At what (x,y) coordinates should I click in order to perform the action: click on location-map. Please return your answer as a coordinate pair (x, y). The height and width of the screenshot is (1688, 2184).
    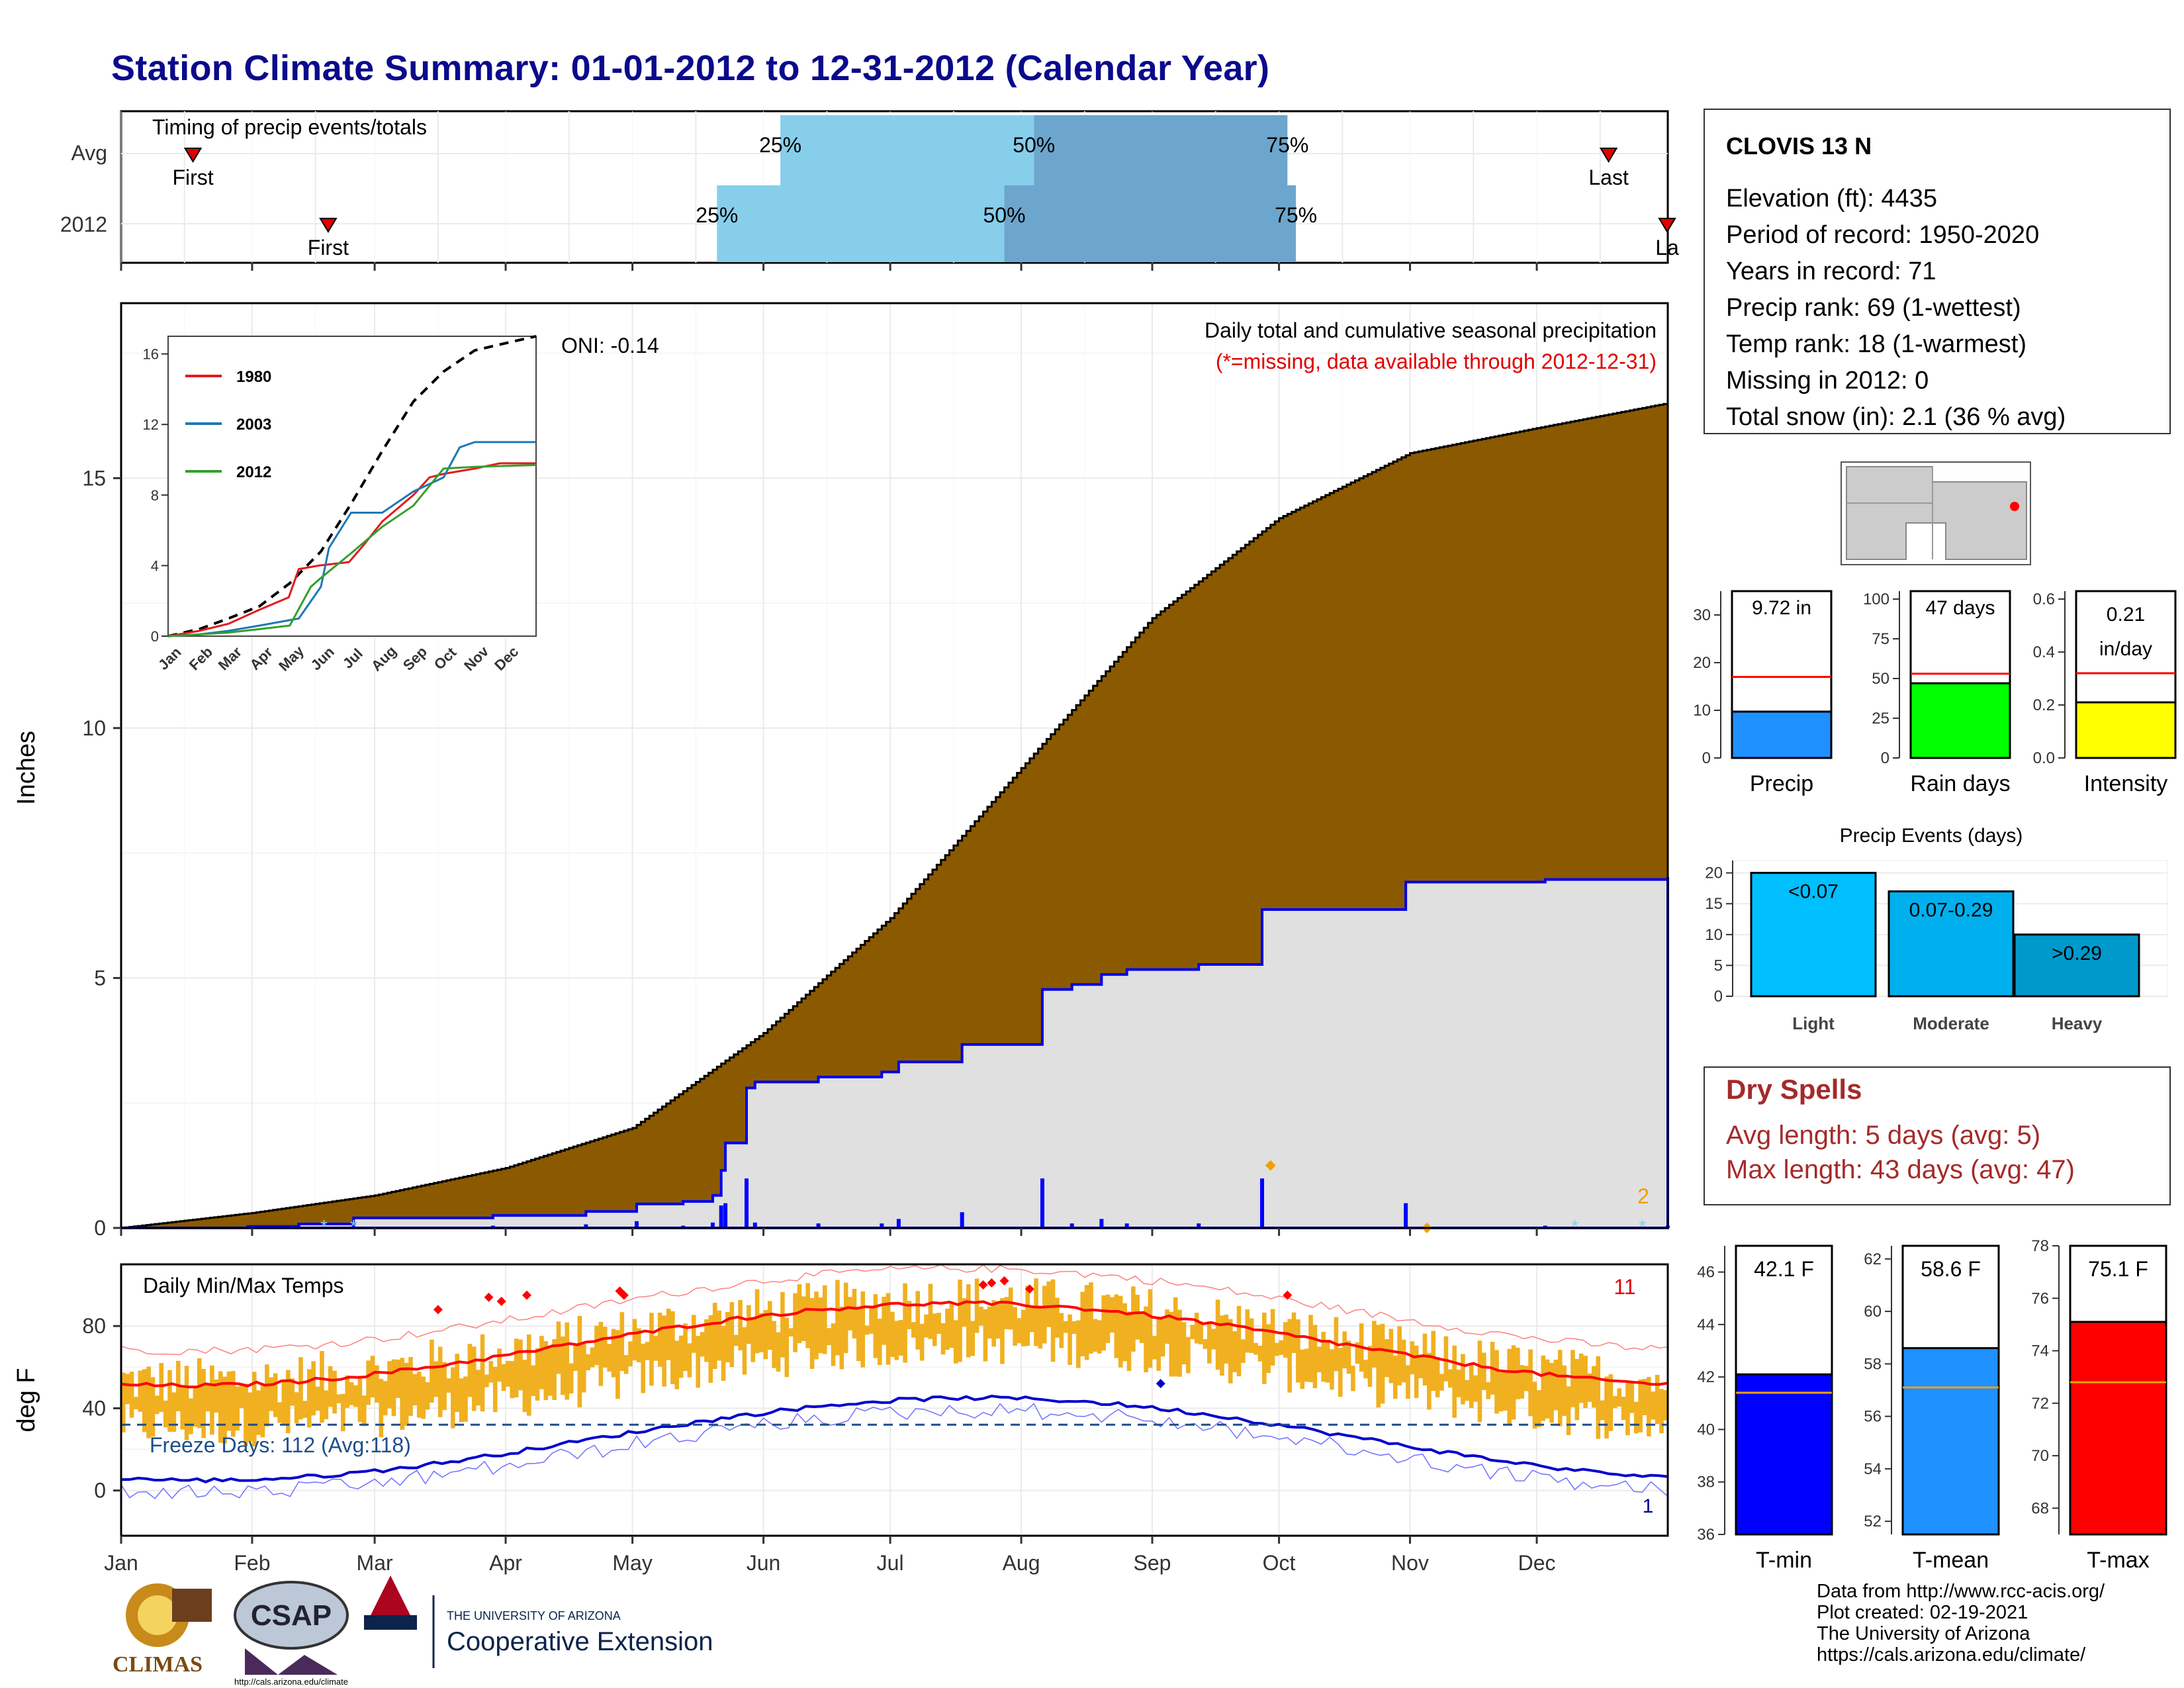
    Looking at the image, I should click on (1936, 513).